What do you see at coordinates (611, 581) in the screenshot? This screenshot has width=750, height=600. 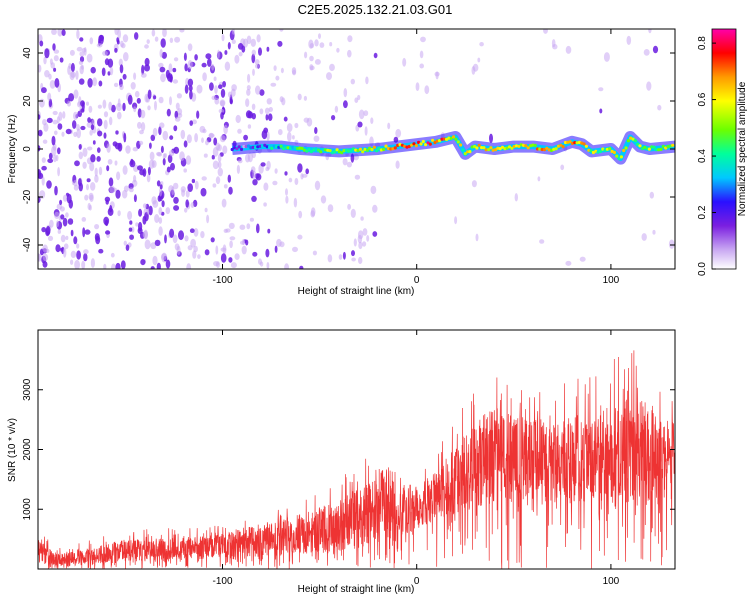 I see `x-tick-label: 100` at bounding box center [611, 581].